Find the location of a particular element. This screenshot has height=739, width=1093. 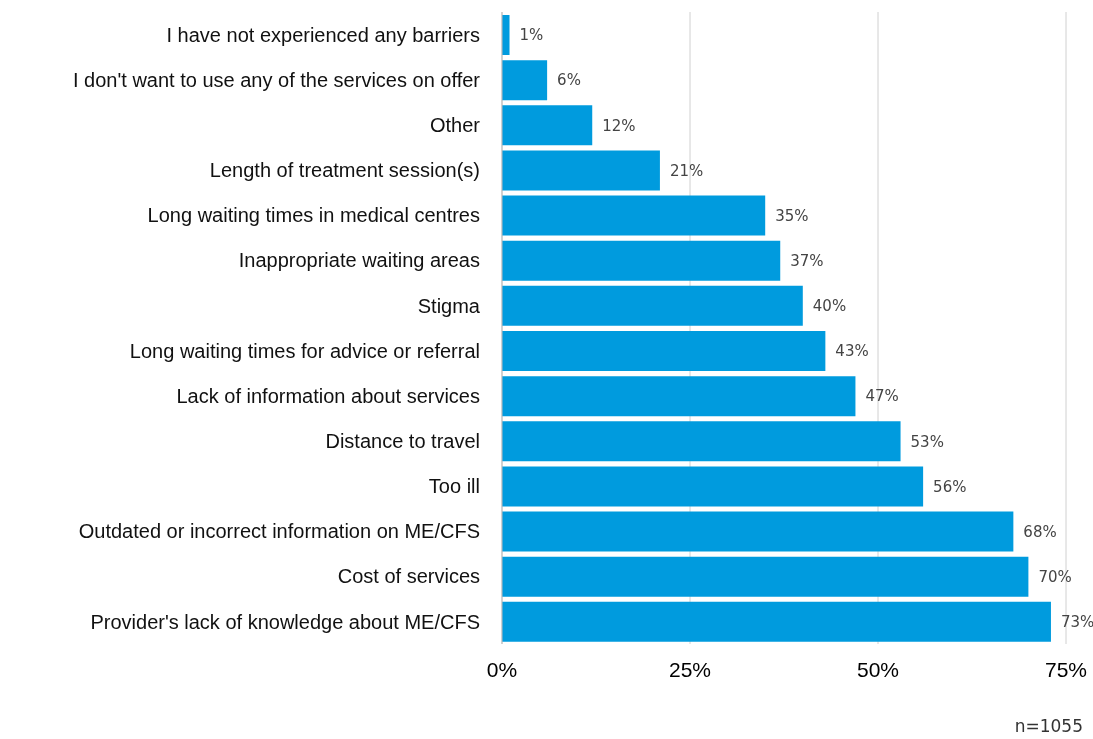

y-tick-label: Long waiting times in medical centres is located at coordinates (313, 215).